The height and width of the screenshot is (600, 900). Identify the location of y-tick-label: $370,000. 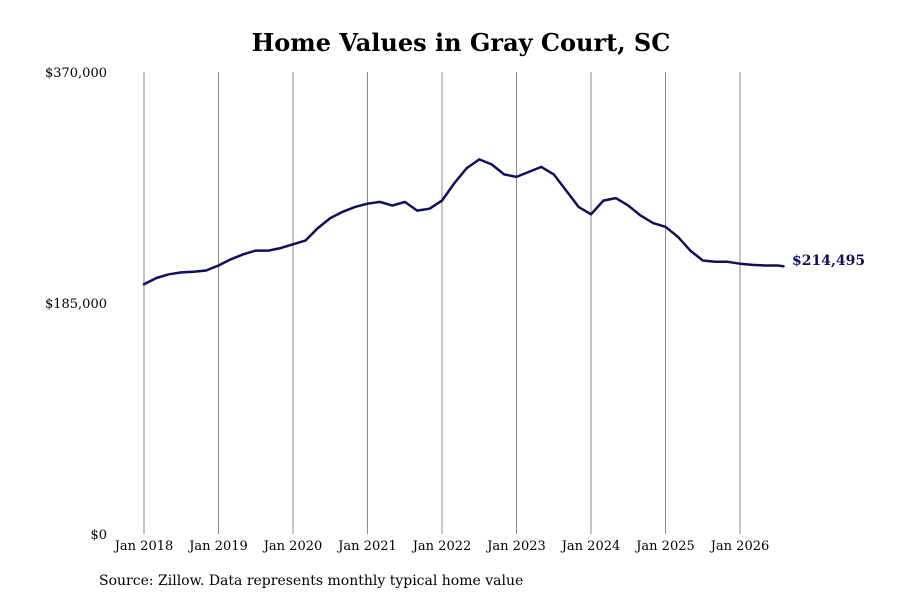
(76, 73).